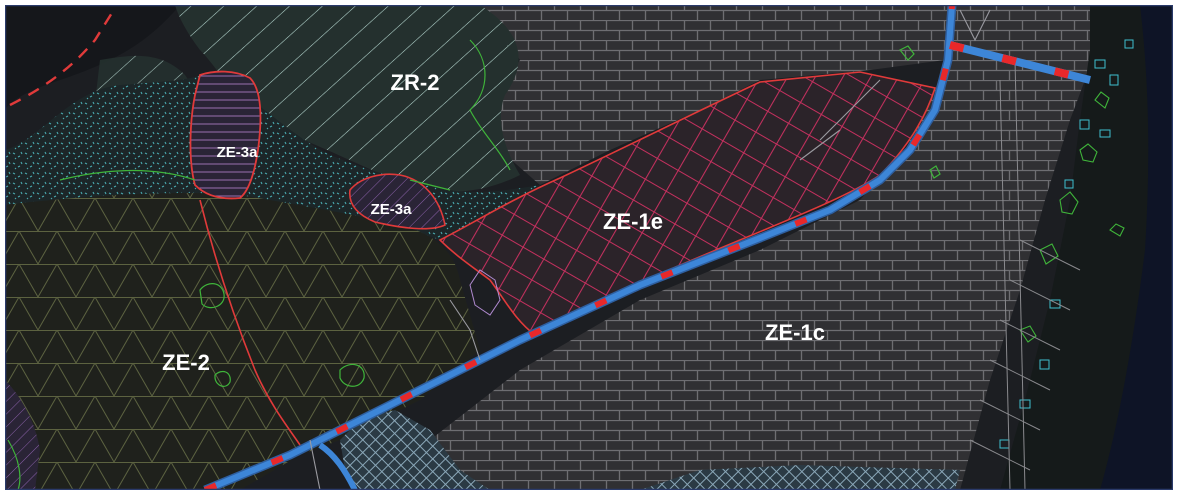 The width and height of the screenshot is (1180, 495). Describe the element at coordinates (485, 292) in the screenshot. I see `ze-1e-small-parcel` at that location.